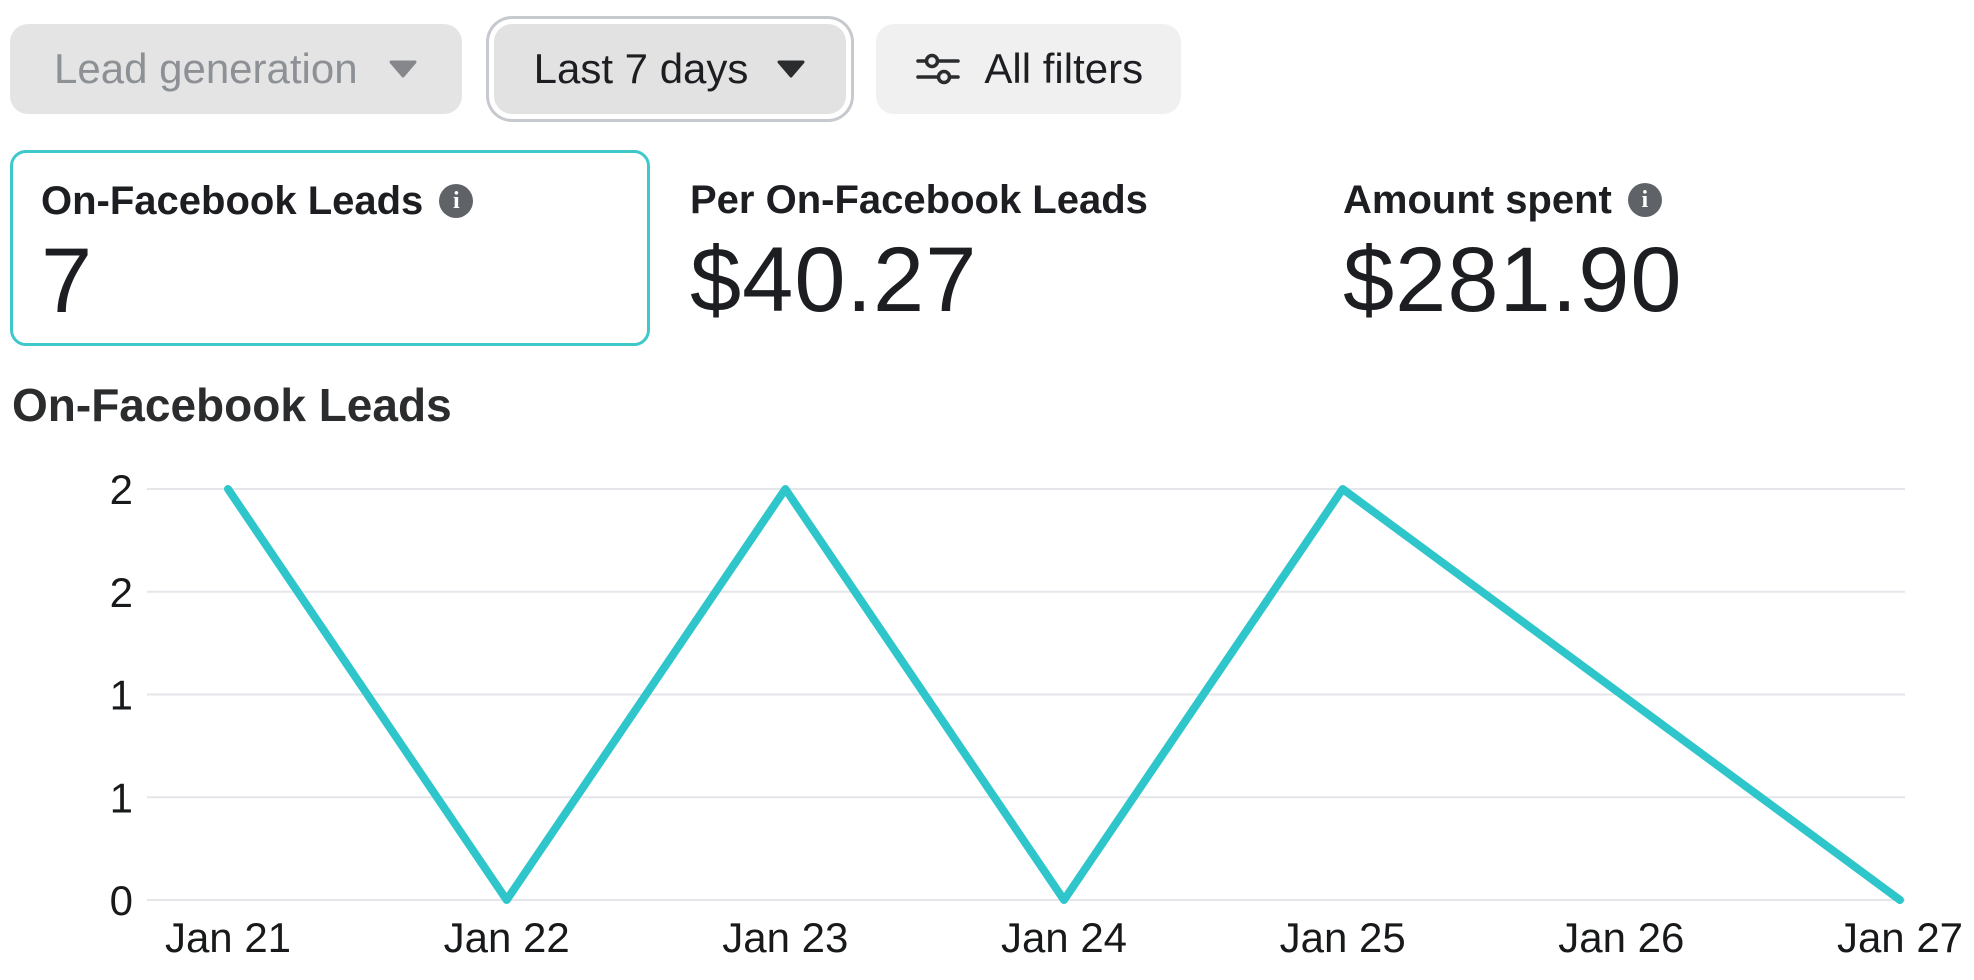 This screenshot has height=980, width=1974. I want to click on metric-label: On-Facebook Leads, so click(232, 201).